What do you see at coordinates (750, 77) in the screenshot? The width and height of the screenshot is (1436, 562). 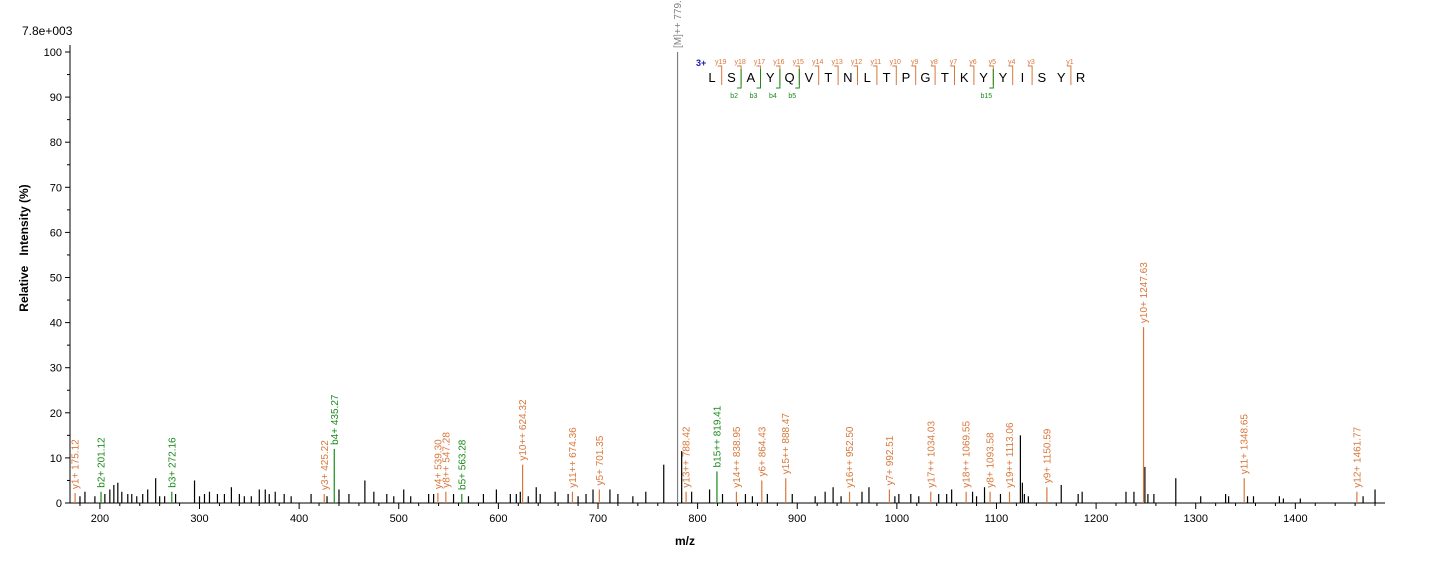 I see `residue: A` at bounding box center [750, 77].